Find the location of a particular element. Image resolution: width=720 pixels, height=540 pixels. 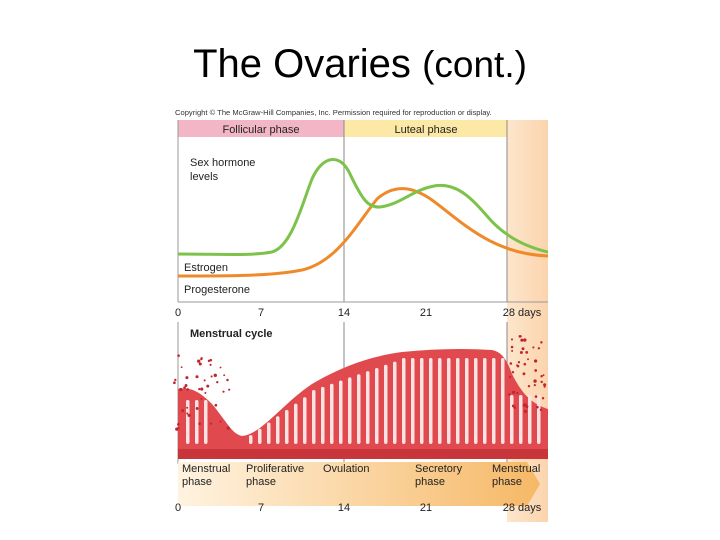

hormone-heading-line1: Sex hormone is located at coordinates (222, 163).